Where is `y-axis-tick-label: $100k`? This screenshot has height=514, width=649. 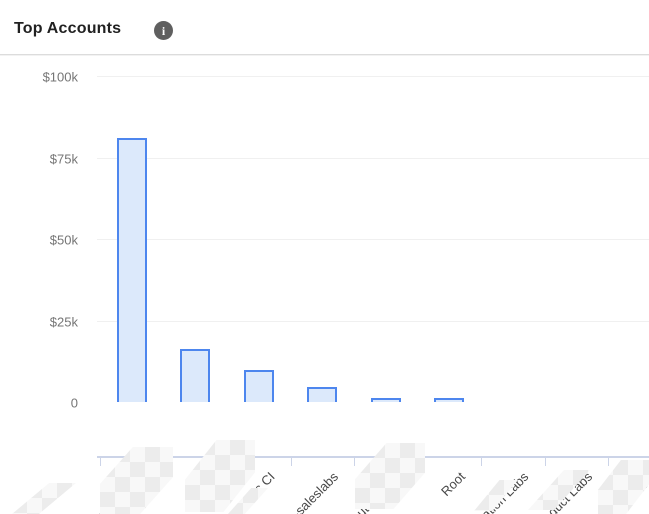
y-axis-tick-label: $100k is located at coordinates (60, 77).